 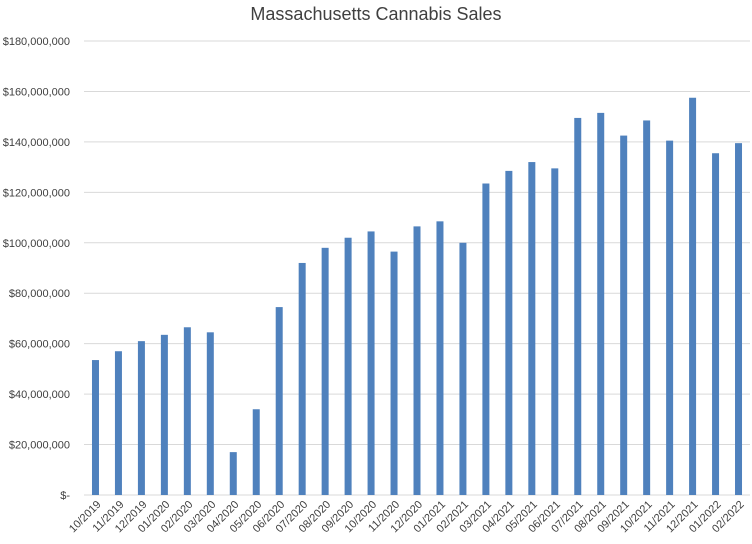 I want to click on y-tick-label: $100,000,000, so click(x=36, y=244).